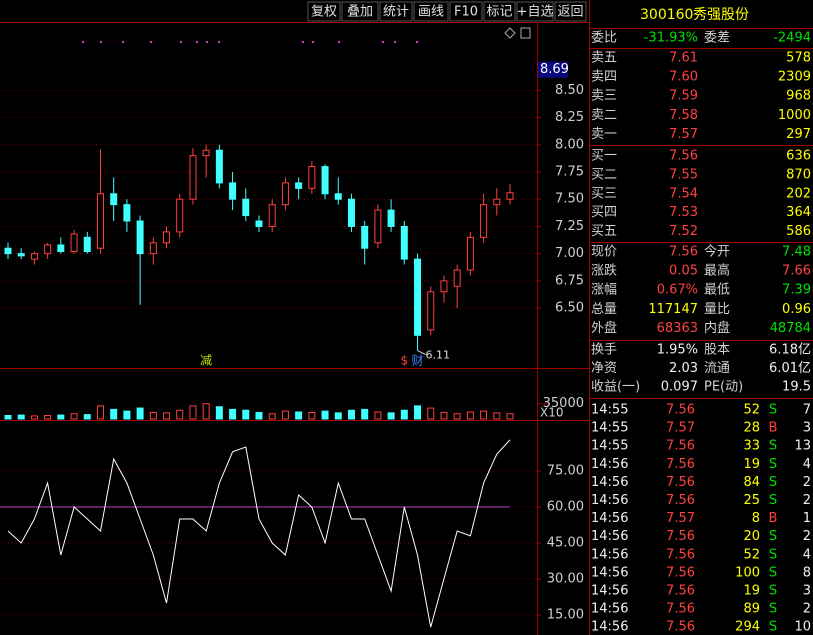 The width and height of the screenshot is (813, 635). What do you see at coordinates (773, 428) in the screenshot?
I see `trade-side: B` at bounding box center [773, 428].